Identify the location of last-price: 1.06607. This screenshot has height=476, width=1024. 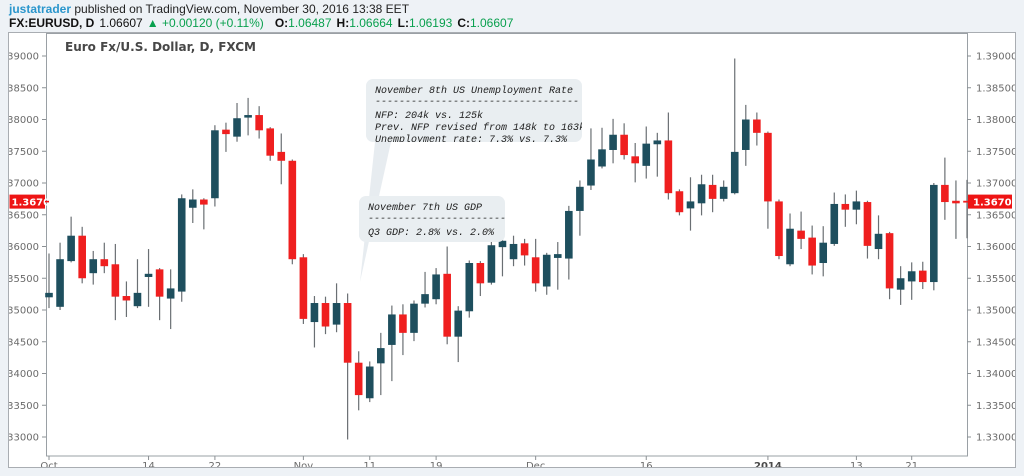
(121, 23).